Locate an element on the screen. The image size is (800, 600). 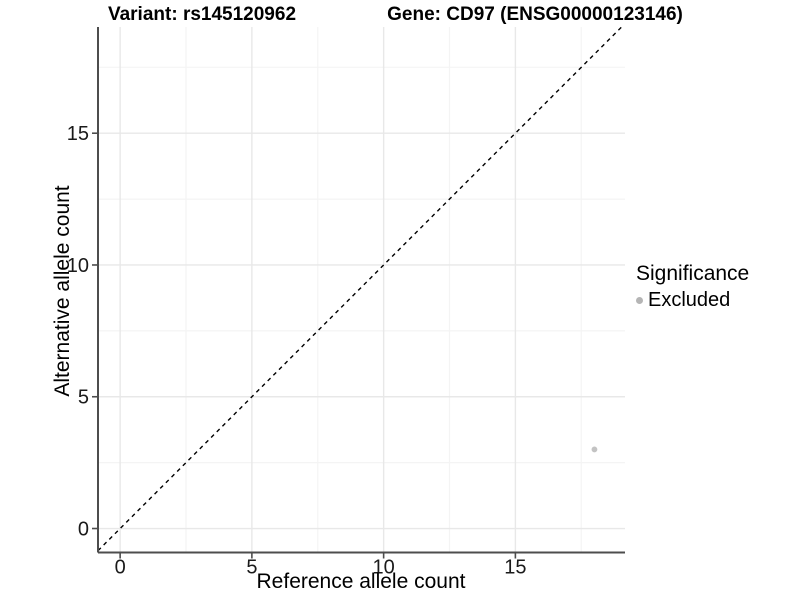
legend-item-excluded: Excluded is located at coordinates (692, 300).